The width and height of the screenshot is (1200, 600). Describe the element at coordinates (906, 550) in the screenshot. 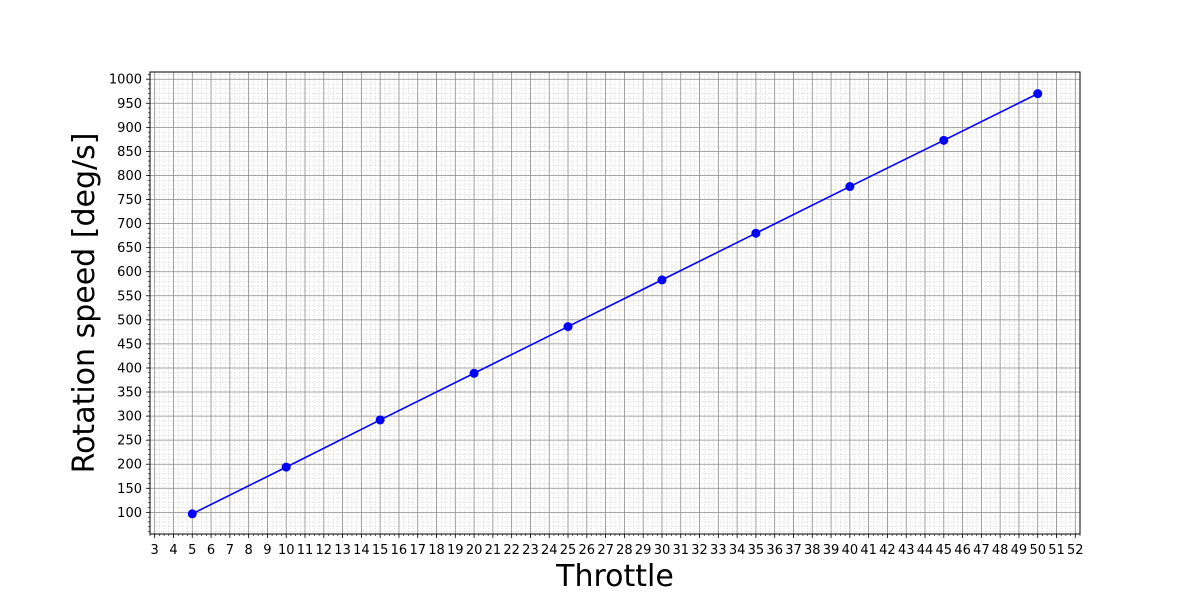

I see `x-tick-label: 43` at that location.